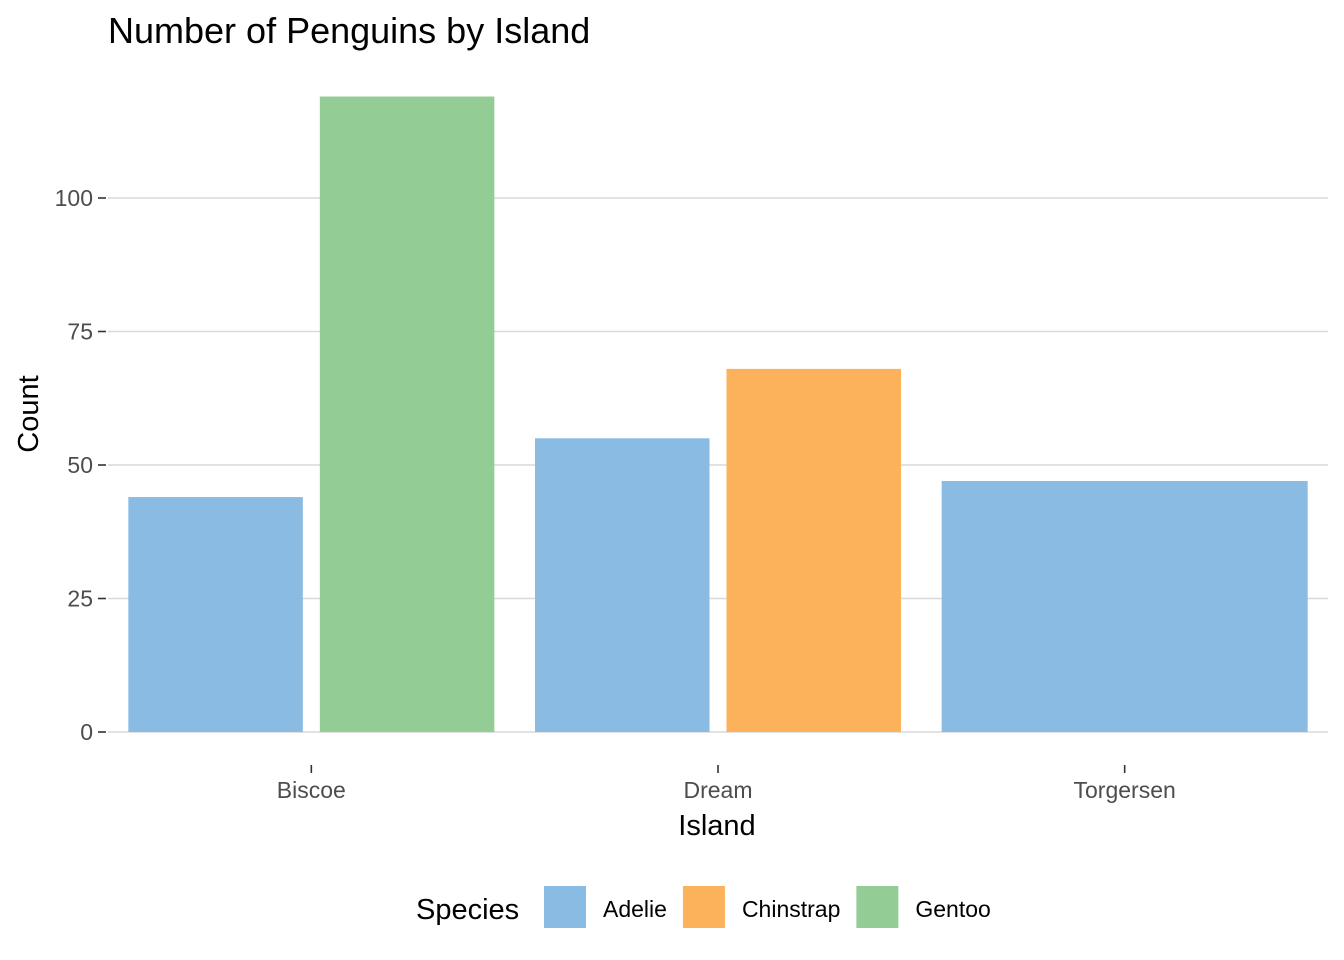 This screenshot has width=1344, height=960. Describe the element at coordinates (717, 790) in the screenshot. I see `x-tick-label: Dream` at that location.